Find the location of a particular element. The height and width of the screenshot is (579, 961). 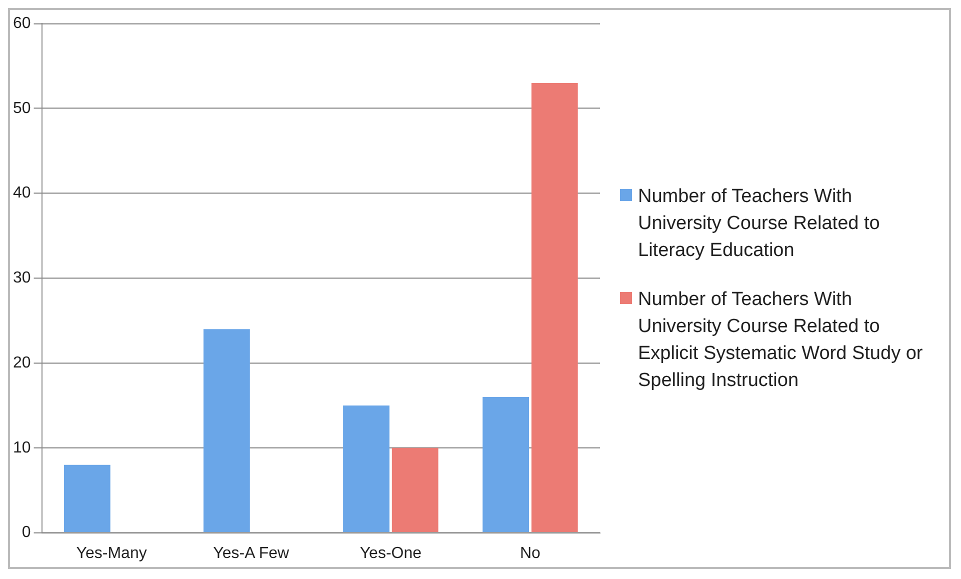

y-tick-label: 40 is located at coordinates (22, 193).